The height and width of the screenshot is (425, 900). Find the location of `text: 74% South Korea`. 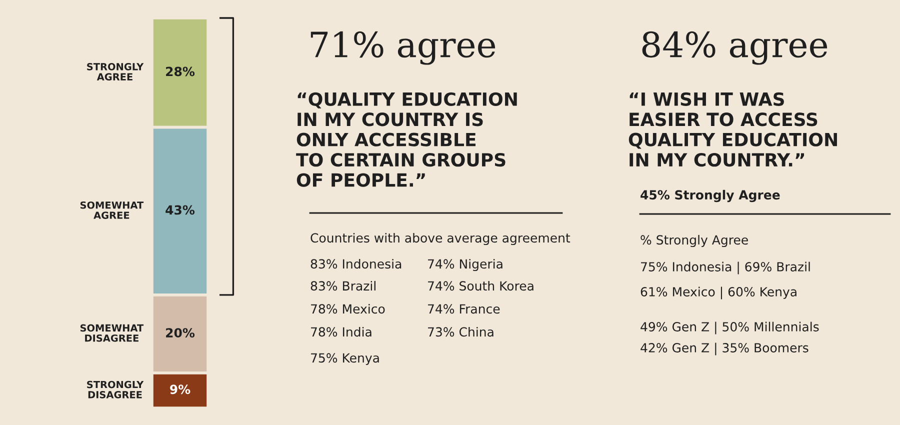

text: 74% South Korea is located at coordinates (481, 285).